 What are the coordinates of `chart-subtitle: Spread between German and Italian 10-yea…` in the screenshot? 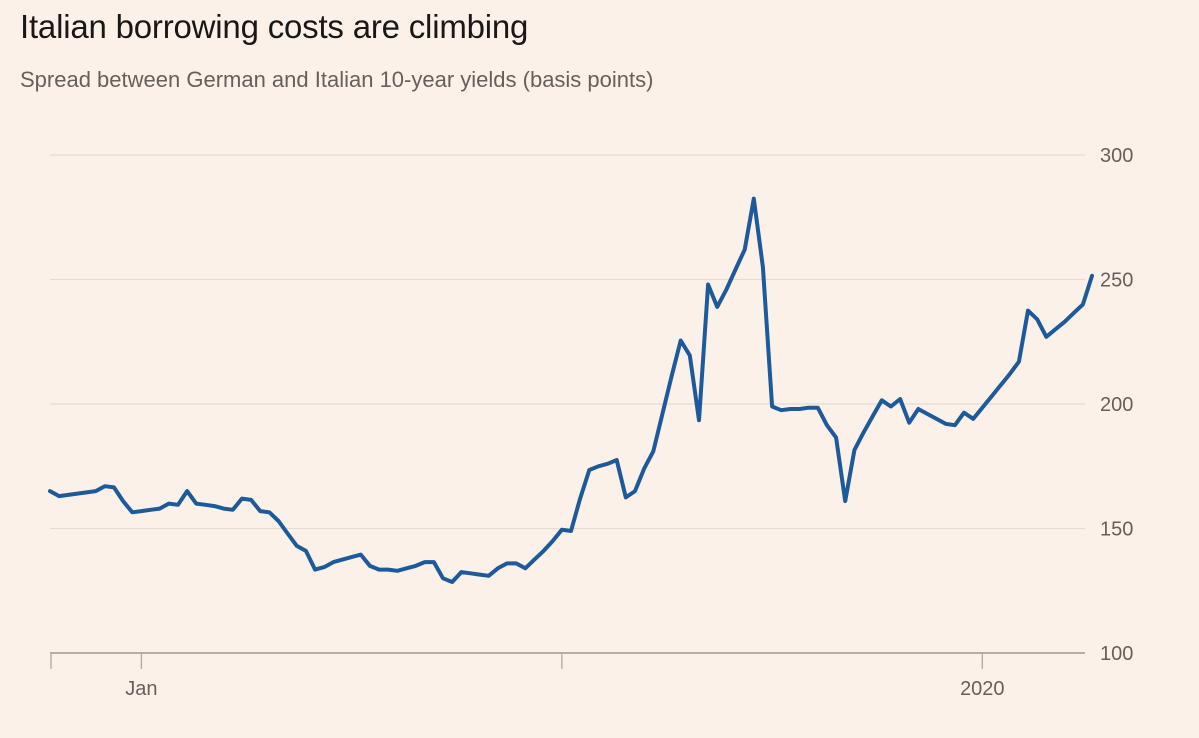 It's located at (337, 79).